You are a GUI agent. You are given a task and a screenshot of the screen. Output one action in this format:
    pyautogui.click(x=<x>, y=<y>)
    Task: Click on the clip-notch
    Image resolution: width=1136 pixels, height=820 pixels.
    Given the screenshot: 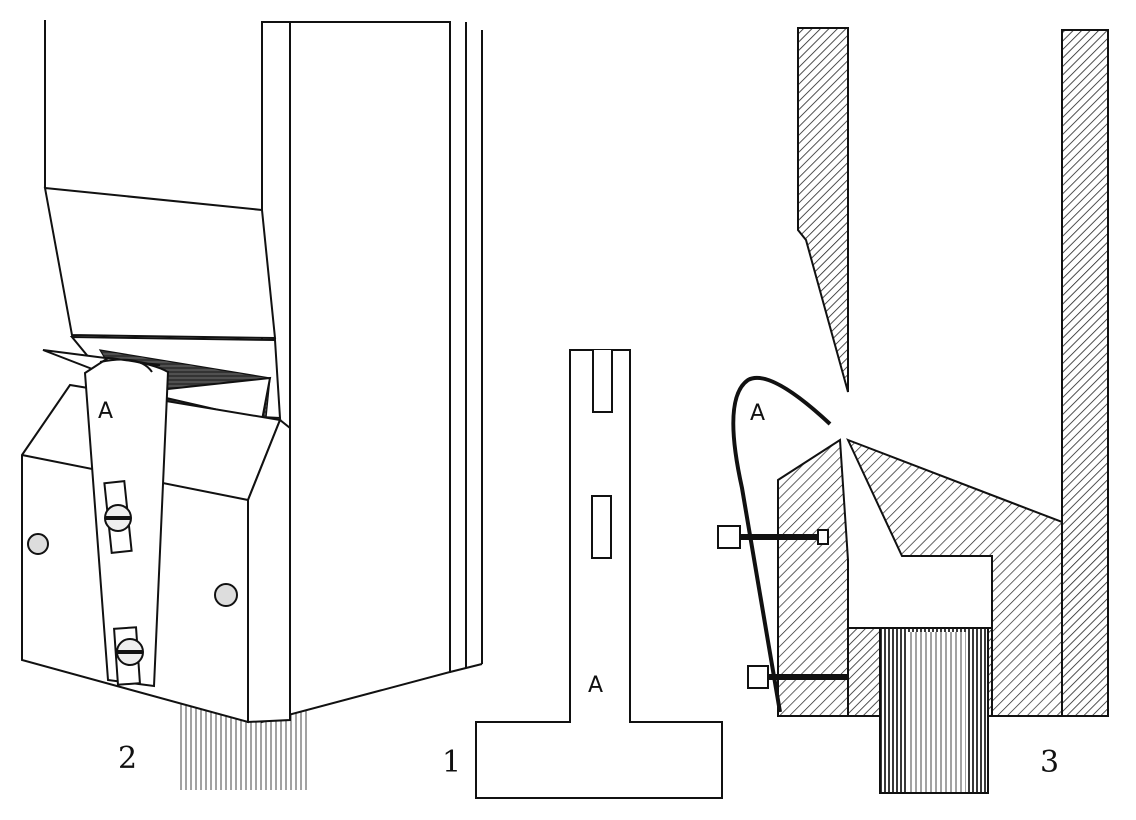 What is the action you would take?
    pyautogui.click(x=602, y=381)
    